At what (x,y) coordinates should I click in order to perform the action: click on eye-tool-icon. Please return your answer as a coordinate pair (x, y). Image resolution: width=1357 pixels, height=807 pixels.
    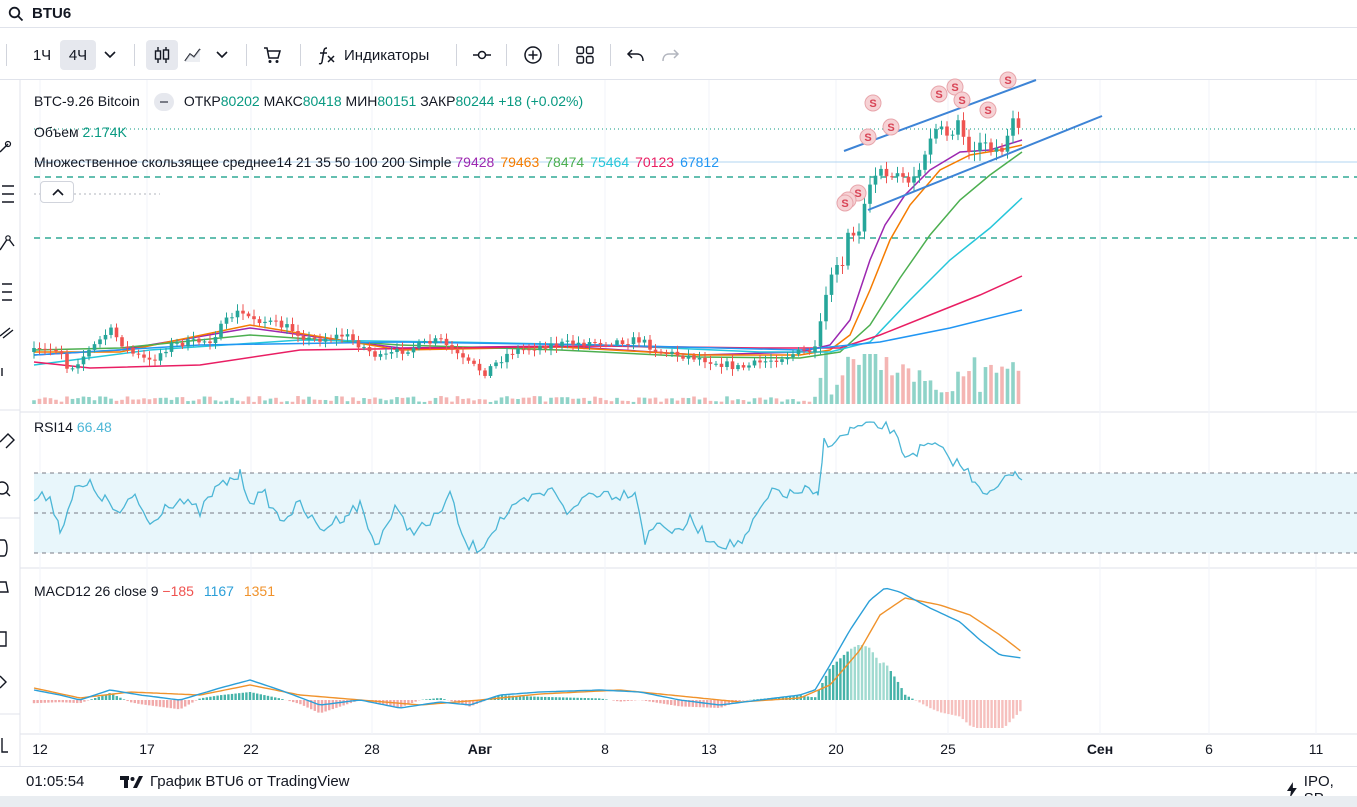
    Looking at the image, I should click on (3, 682).